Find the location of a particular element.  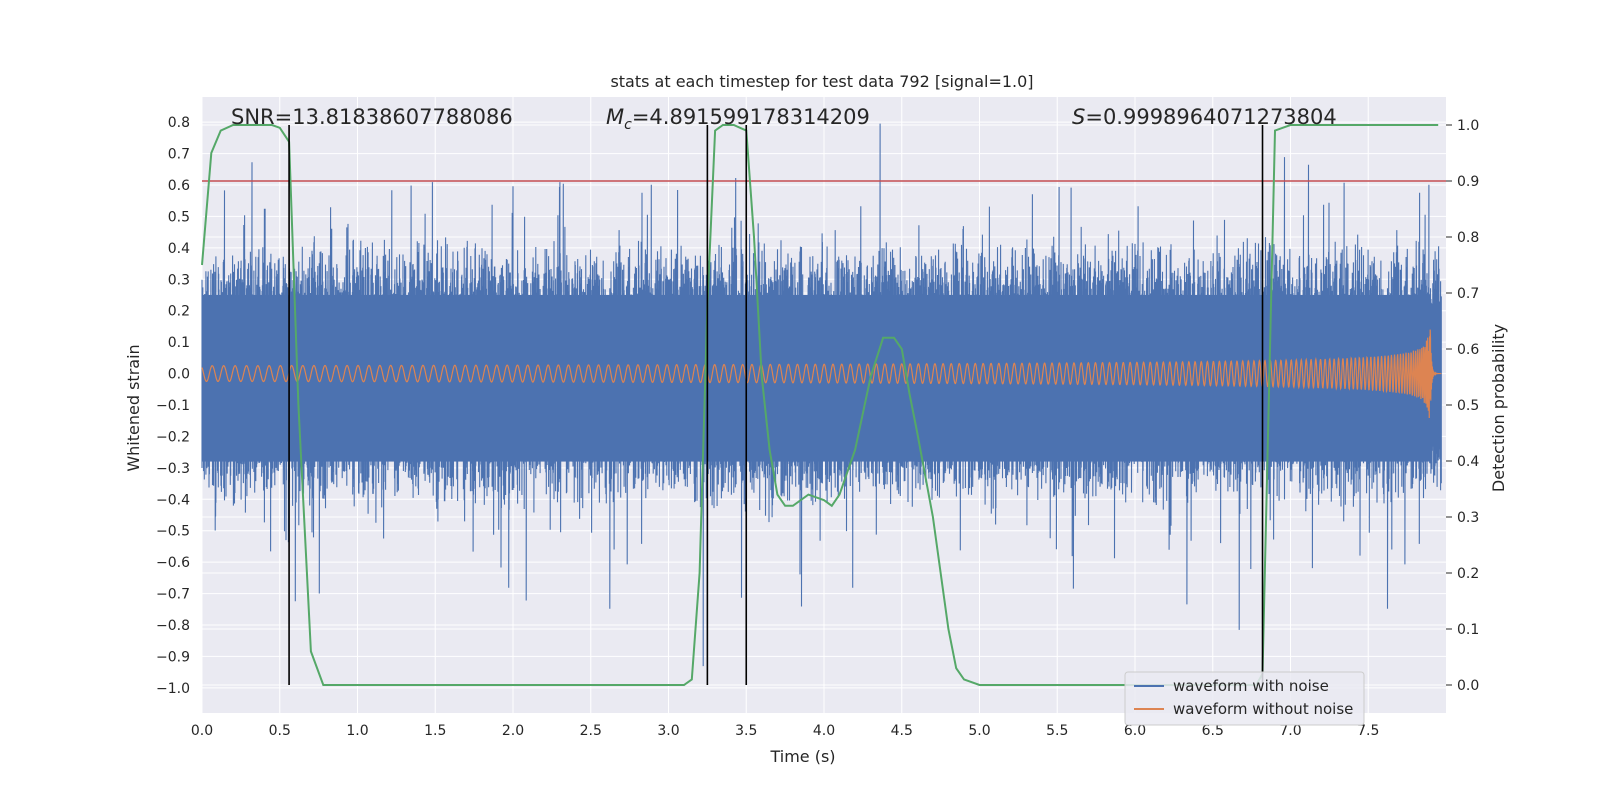

x-tick-label: 4.5 is located at coordinates (902, 731).